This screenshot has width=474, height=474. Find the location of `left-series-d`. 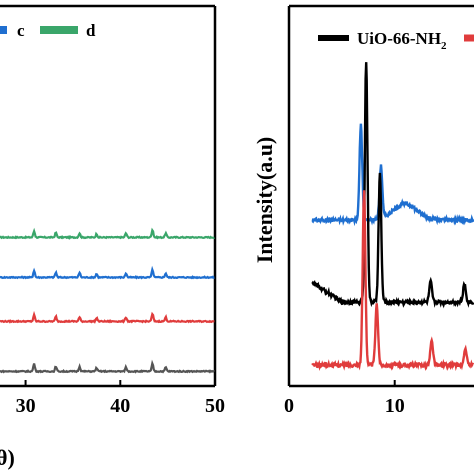

left-series-d is located at coordinates (107, 233).